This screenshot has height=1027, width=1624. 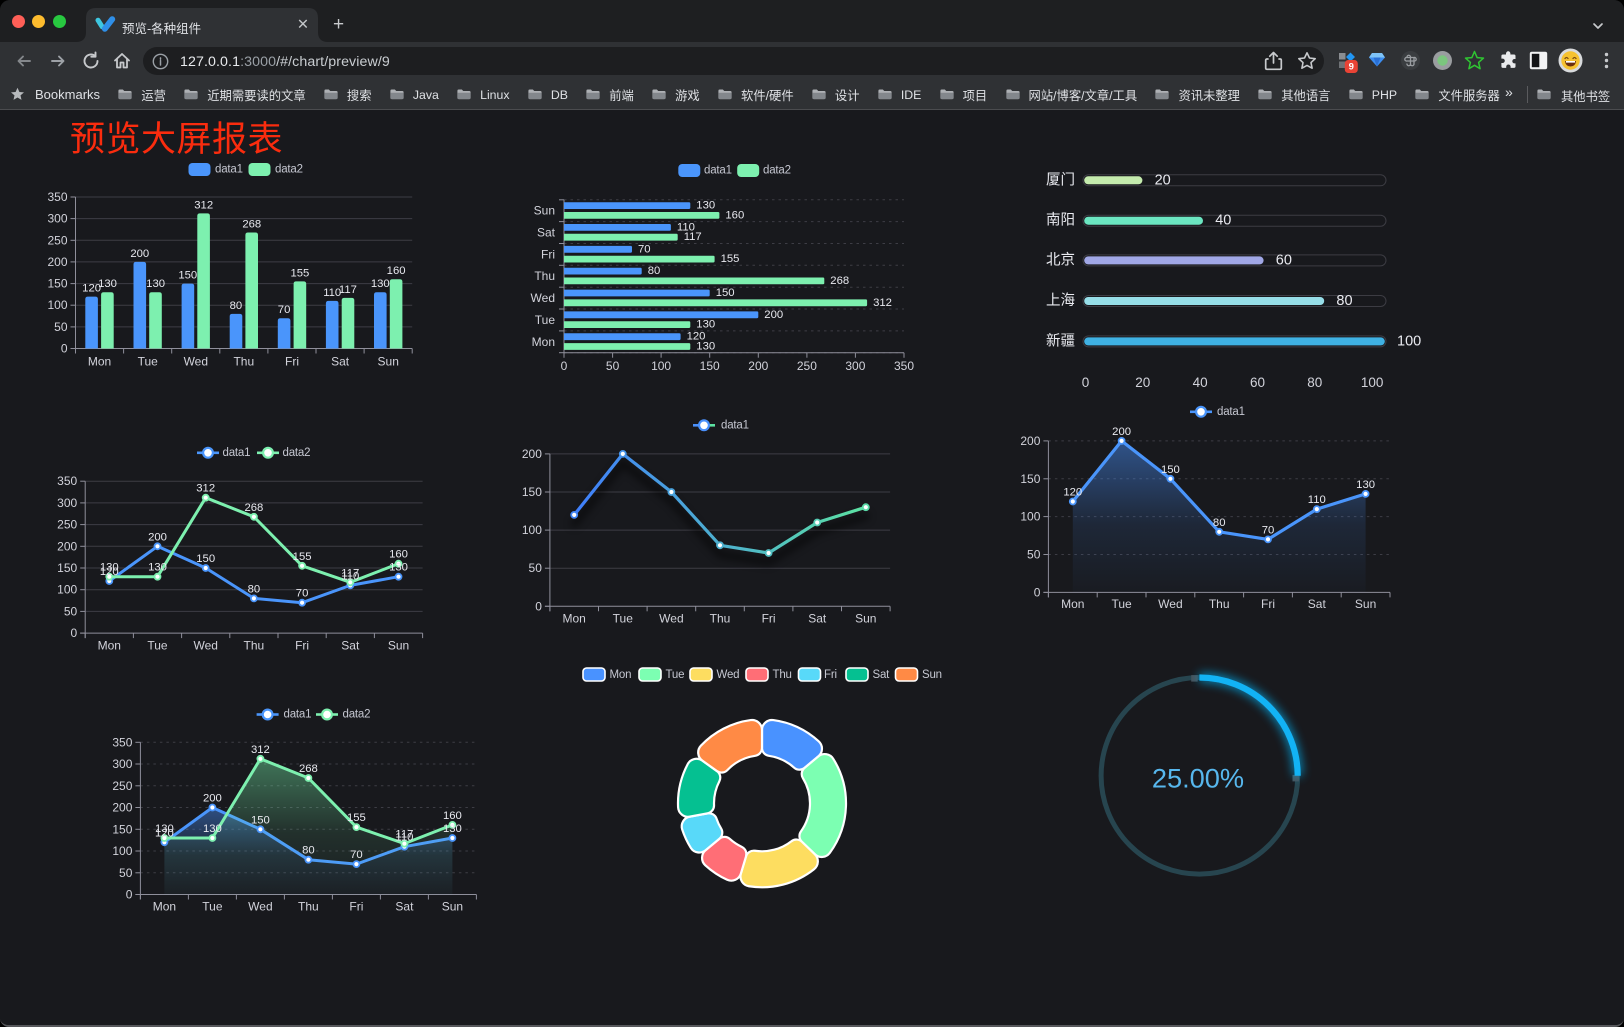 What do you see at coordinates (122, 742) in the screenshot?
I see `svg-text: 350` at bounding box center [122, 742].